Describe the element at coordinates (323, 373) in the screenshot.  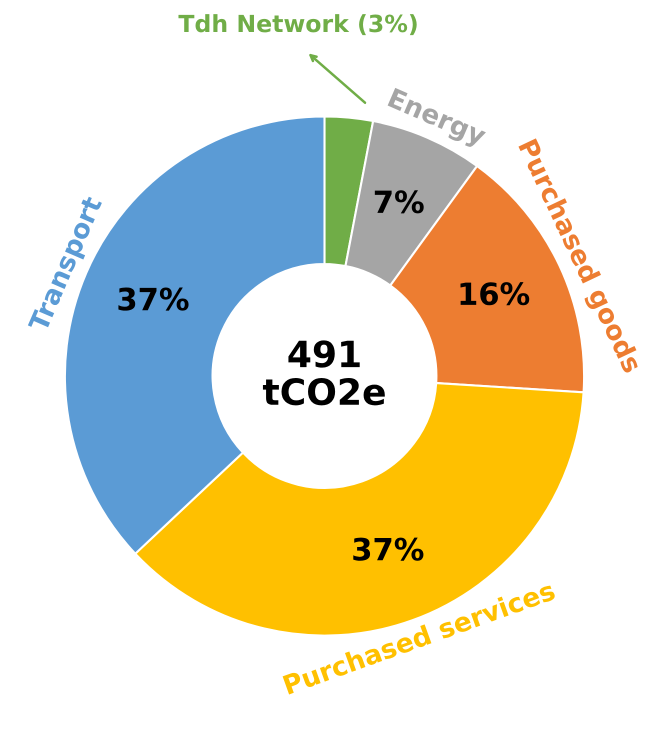
I see `text: 491 tCO2e` at that location.